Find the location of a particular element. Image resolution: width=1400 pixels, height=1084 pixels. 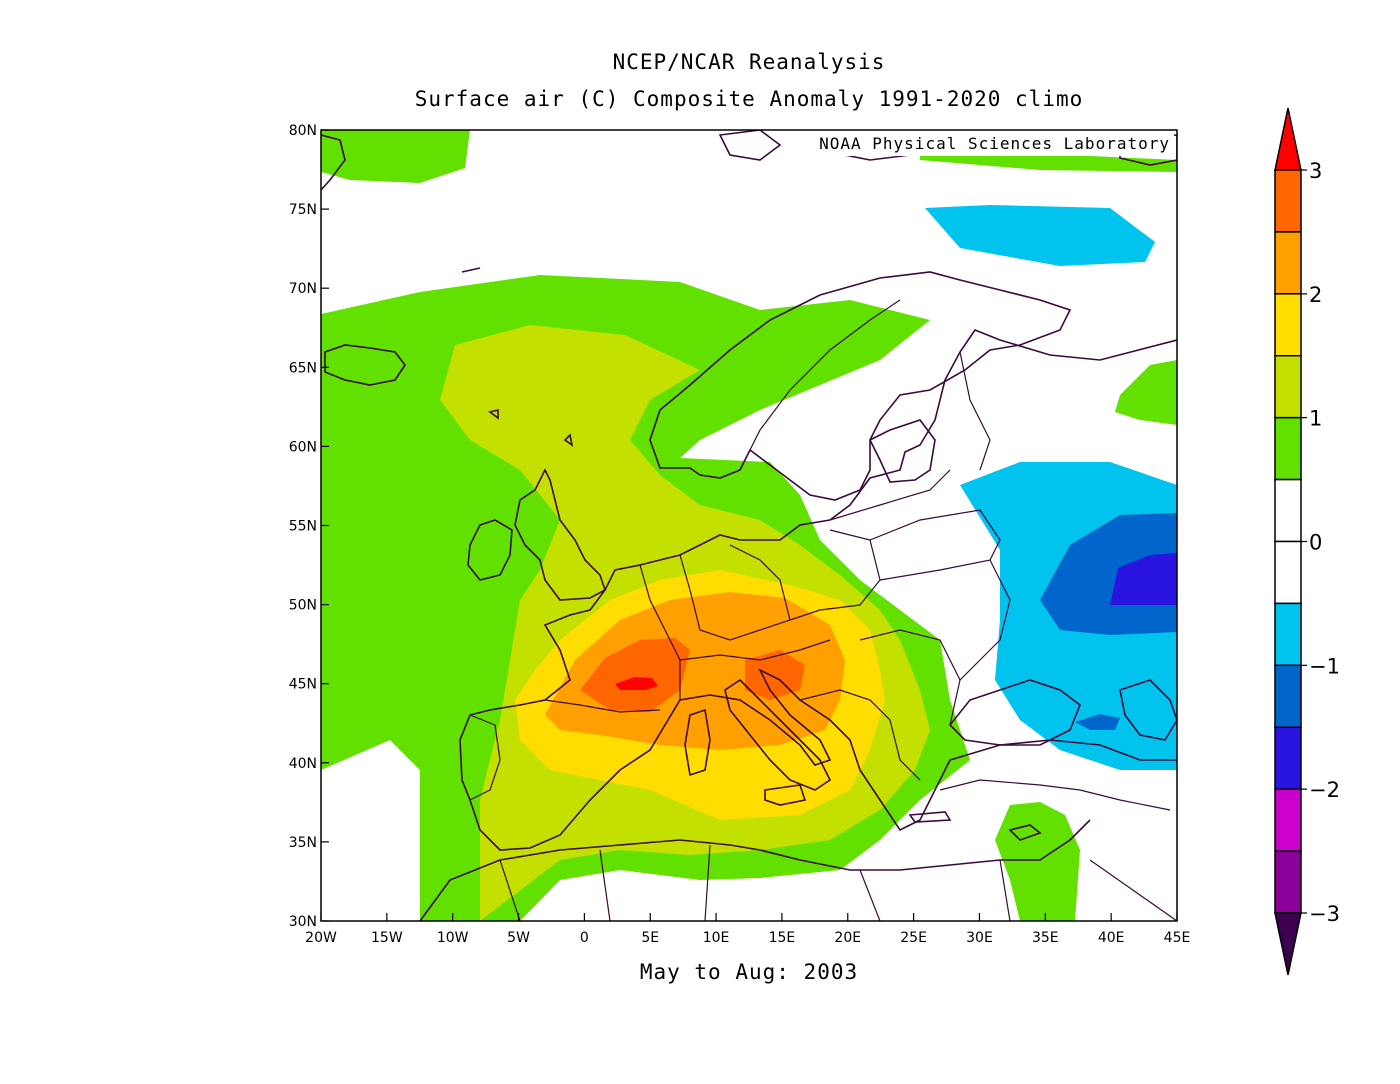

border-africa is located at coordinates (838, 882).